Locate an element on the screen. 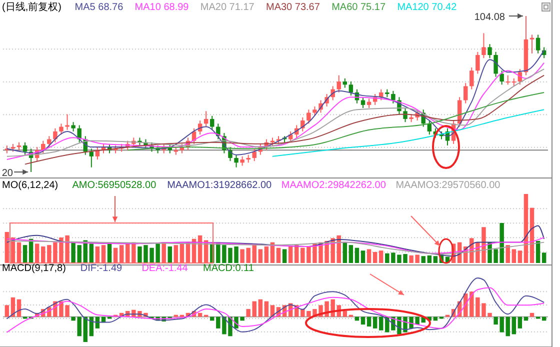 The width and height of the screenshot is (560, 347). text: MA120 70.42 is located at coordinates (427, 7).